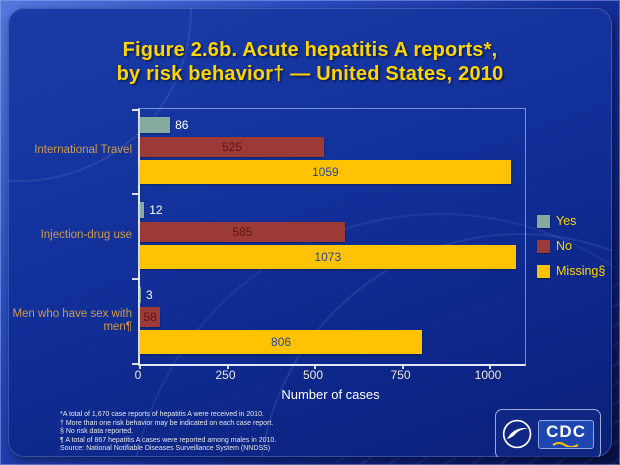 The height and width of the screenshot is (465, 620). Describe the element at coordinates (149, 295) in the screenshot. I see `value-label: 3` at that location.